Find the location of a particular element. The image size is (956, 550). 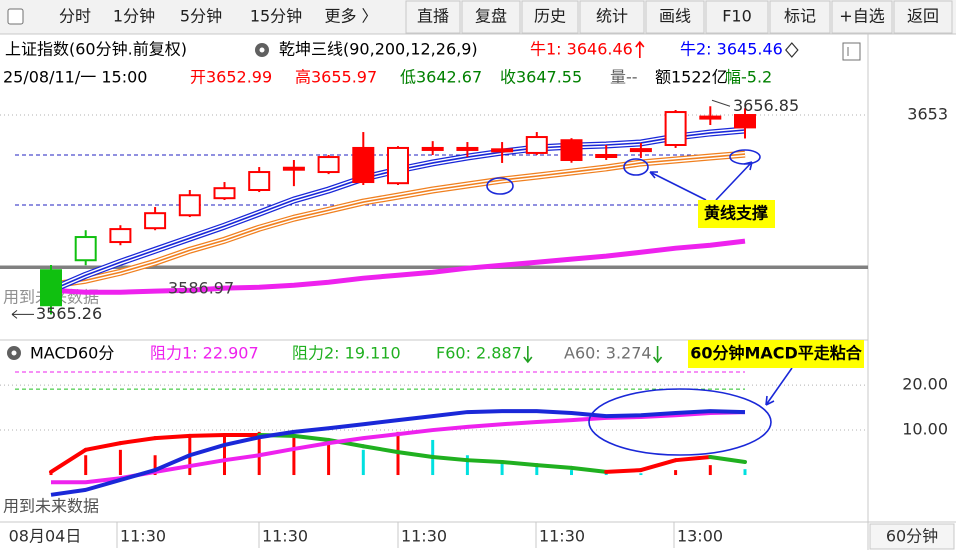

period-label: 60分钟 is located at coordinates (912, 536).